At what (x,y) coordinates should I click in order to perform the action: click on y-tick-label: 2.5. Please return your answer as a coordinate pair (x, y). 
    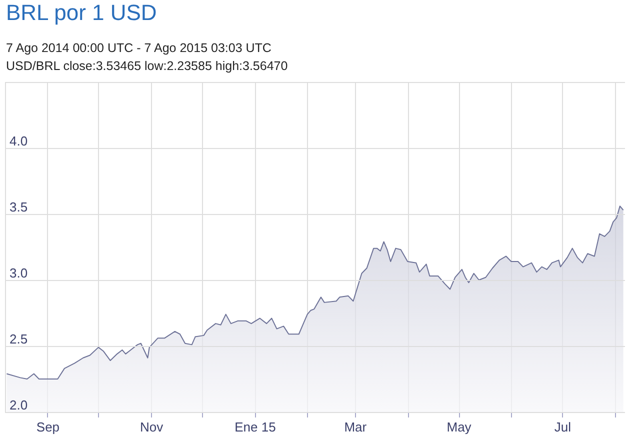
    Looking at the image, I should click on (19, 339).